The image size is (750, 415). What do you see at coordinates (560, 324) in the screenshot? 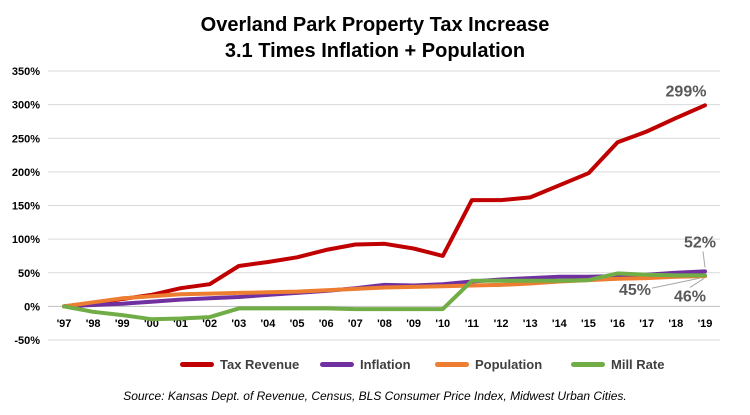
I see `x-tick-label: '14` at bounding box center [560, 324].